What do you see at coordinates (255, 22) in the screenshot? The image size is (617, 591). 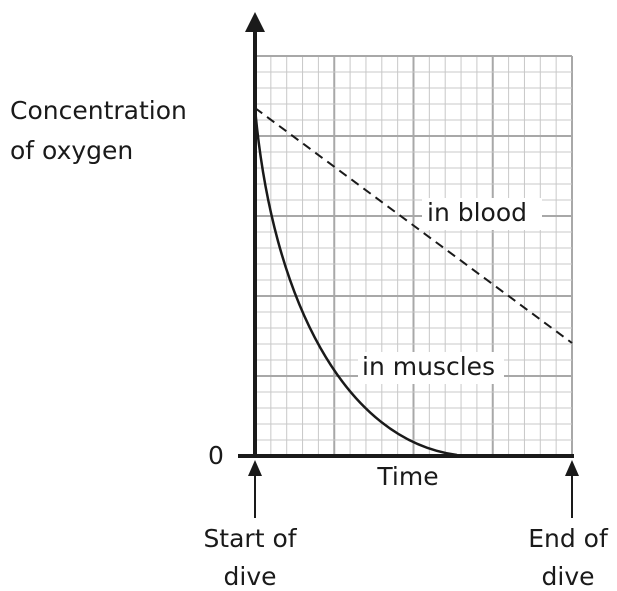 I see `y-axis-arrow` at bounding box center [255, 22].